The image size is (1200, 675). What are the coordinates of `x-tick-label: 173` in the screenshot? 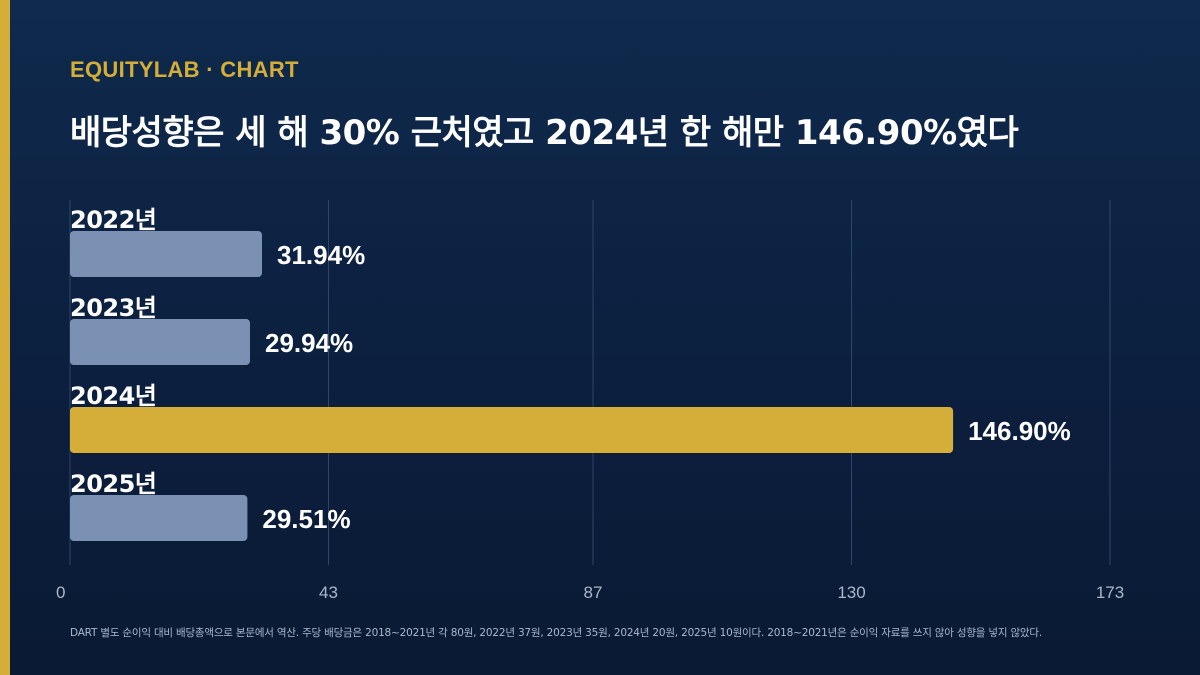 It's located at (1110, 592).